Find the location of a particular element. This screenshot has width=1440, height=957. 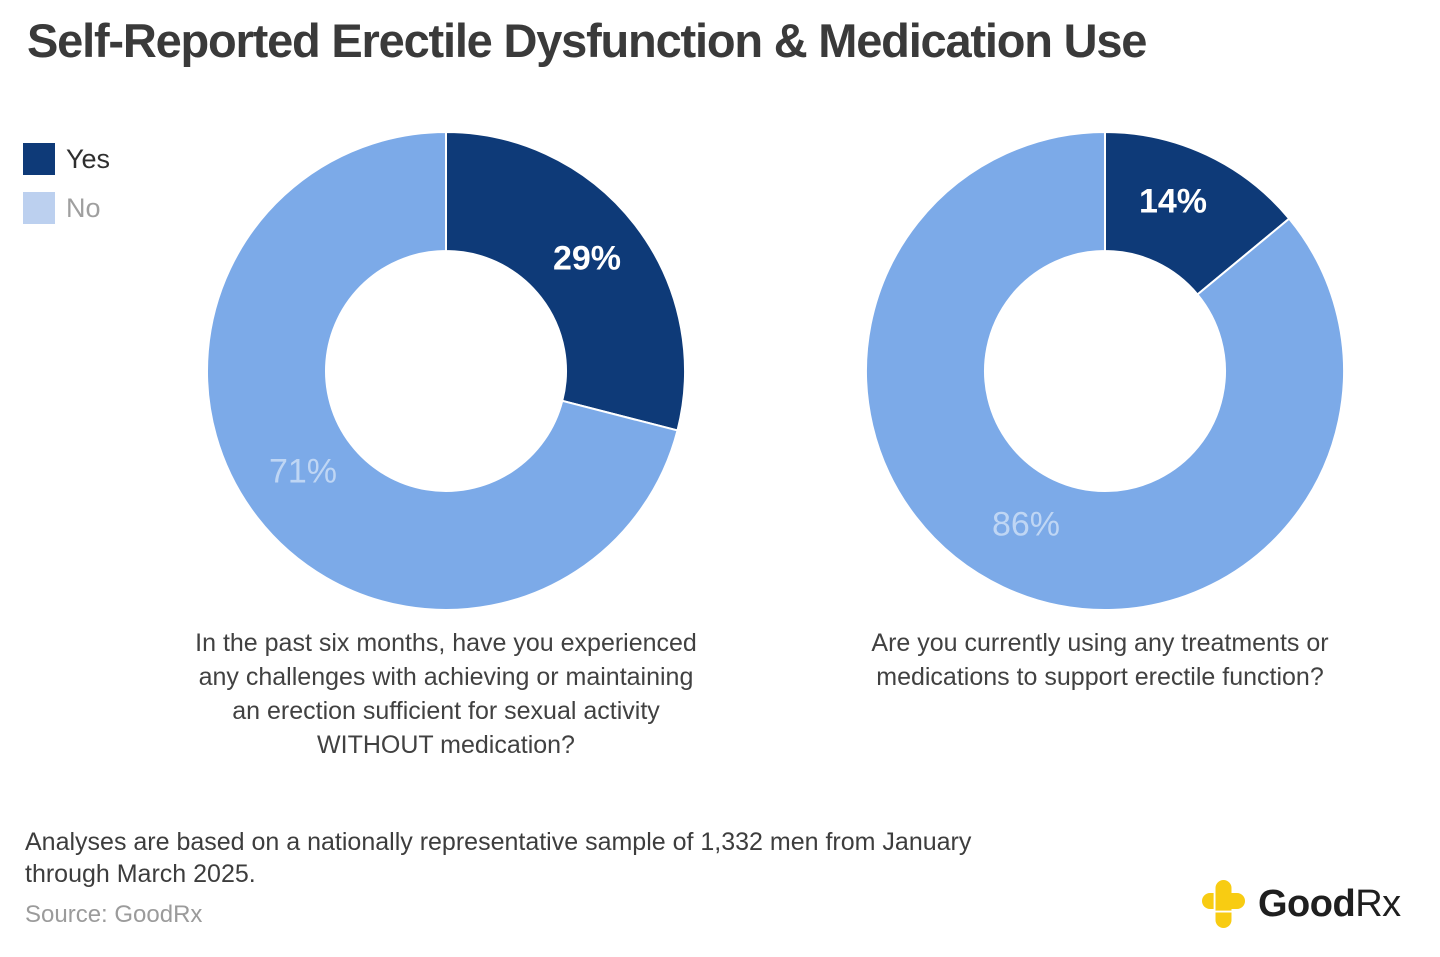

legend-label-yes: Yes is located at coordinates (88, 159).